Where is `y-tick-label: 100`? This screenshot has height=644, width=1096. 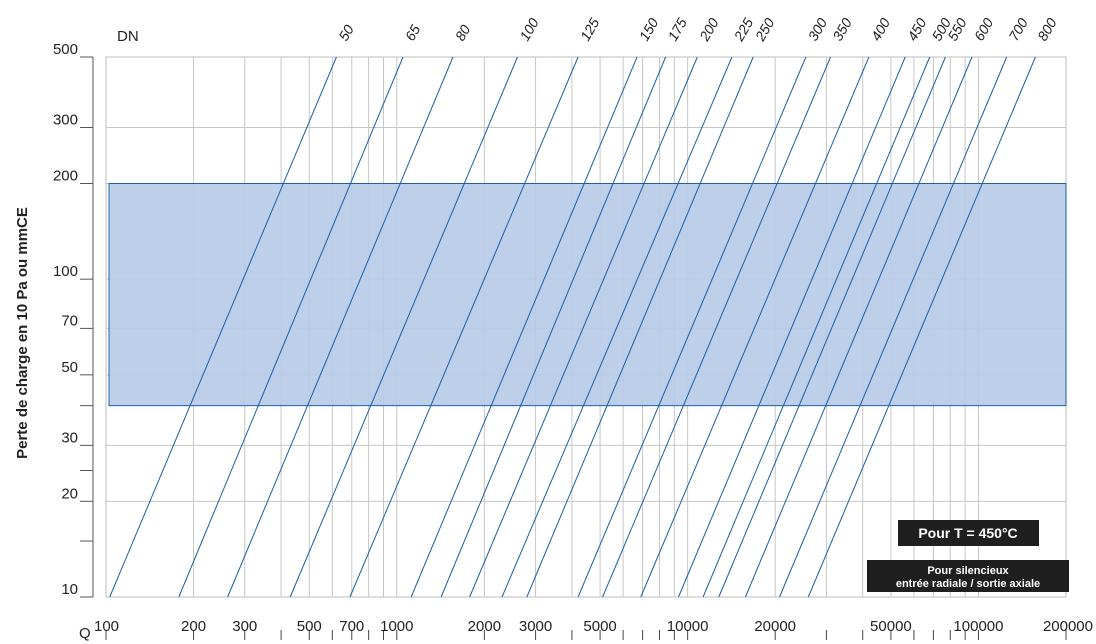 y-tick-label: 100 is located at coordinates (65, 271).